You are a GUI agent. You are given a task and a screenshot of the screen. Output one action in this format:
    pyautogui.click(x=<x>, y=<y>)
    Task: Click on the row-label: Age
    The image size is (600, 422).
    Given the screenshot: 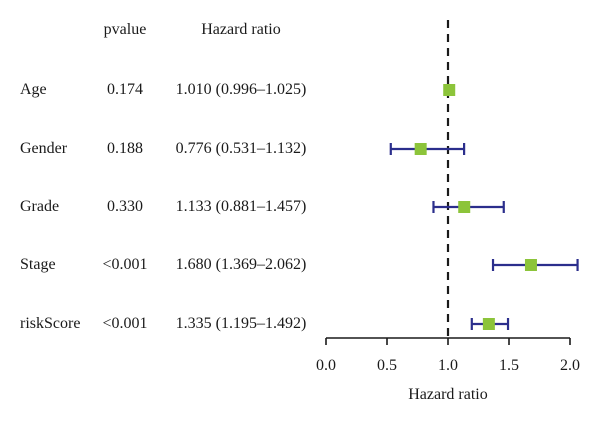 What is the action you would take?
    pyautogui.click(x=33, y=89)
    